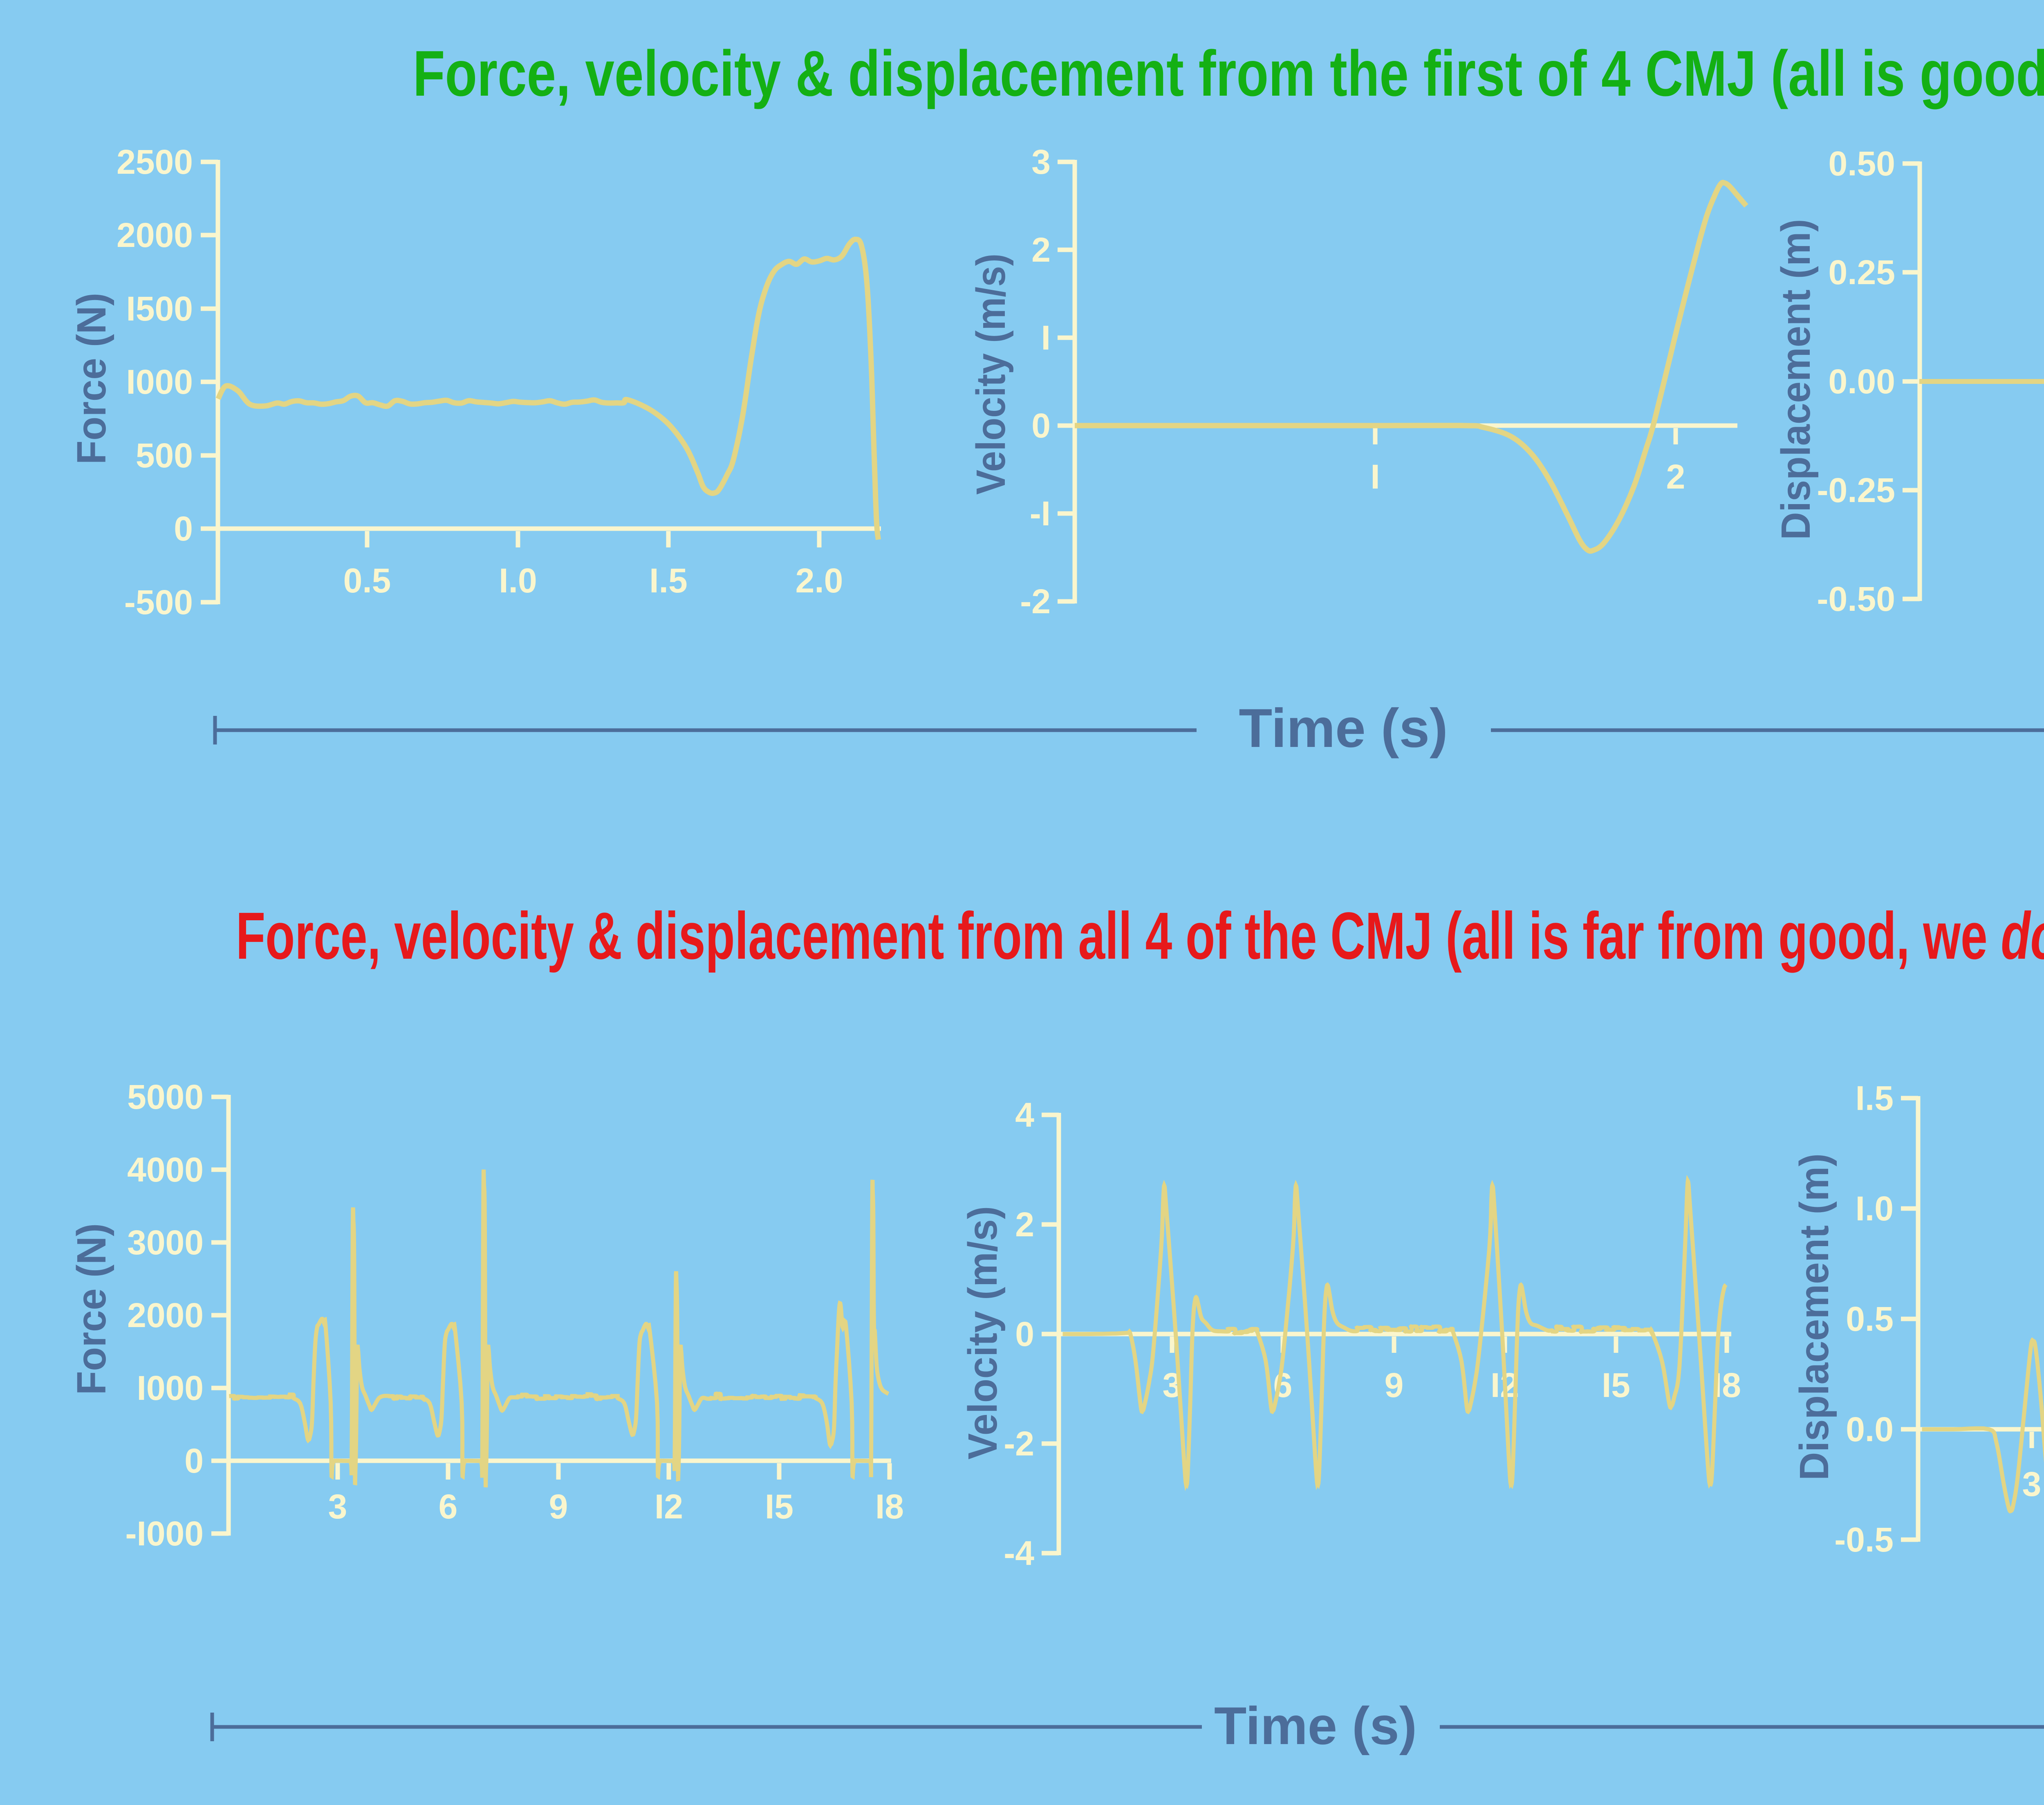  What do you see at coordinates (1863, 381) in the screenshot?
I see `svg-text: 0.00` at bounding box center [1863, 381].